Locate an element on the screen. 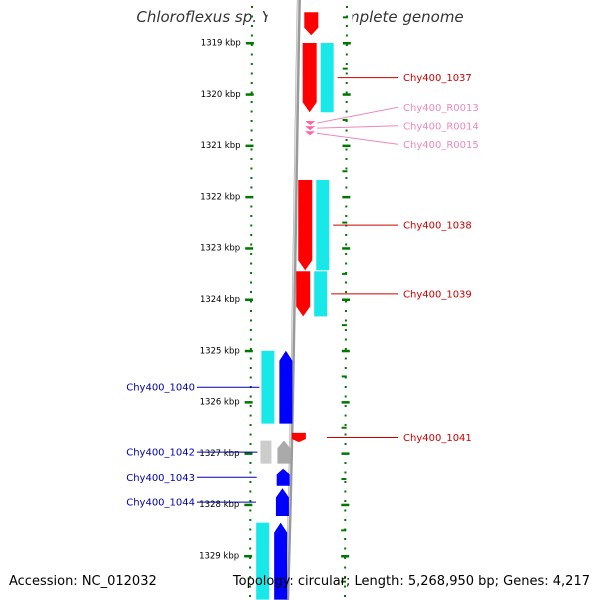 The height and width of the screenshot is (600, 600). feature-chy400-r0013-label: Chy400_R0013 is located at coordinates (441, 108).